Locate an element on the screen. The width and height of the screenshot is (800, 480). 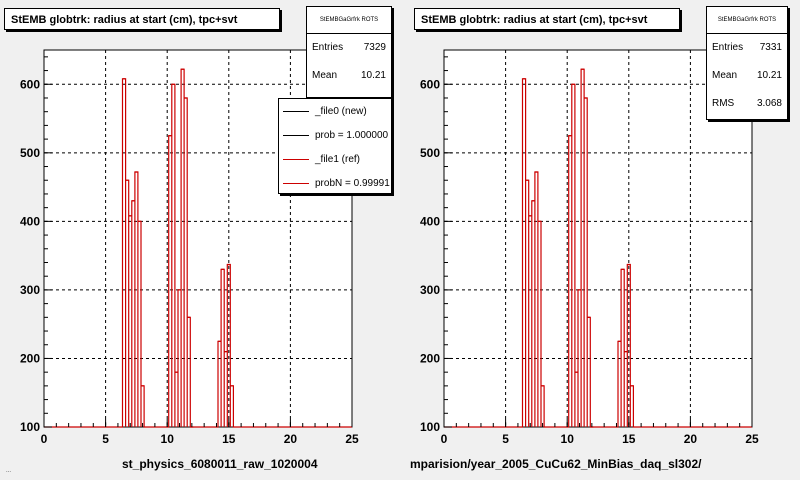
legend-entry-file0: _file0 (new) is located at coordinates (335, 111).